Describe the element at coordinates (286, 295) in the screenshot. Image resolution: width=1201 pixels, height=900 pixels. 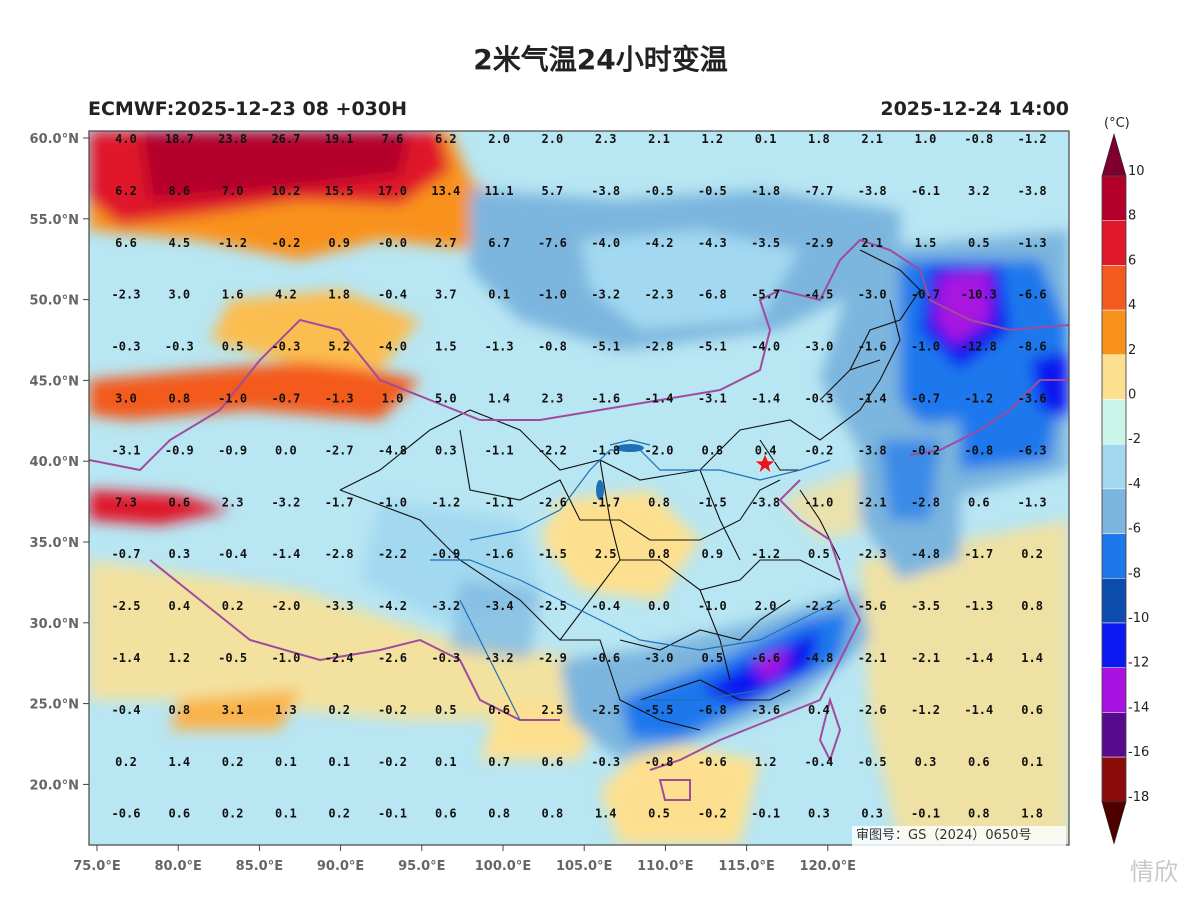
I see `grid-value: 4.2` at that location.